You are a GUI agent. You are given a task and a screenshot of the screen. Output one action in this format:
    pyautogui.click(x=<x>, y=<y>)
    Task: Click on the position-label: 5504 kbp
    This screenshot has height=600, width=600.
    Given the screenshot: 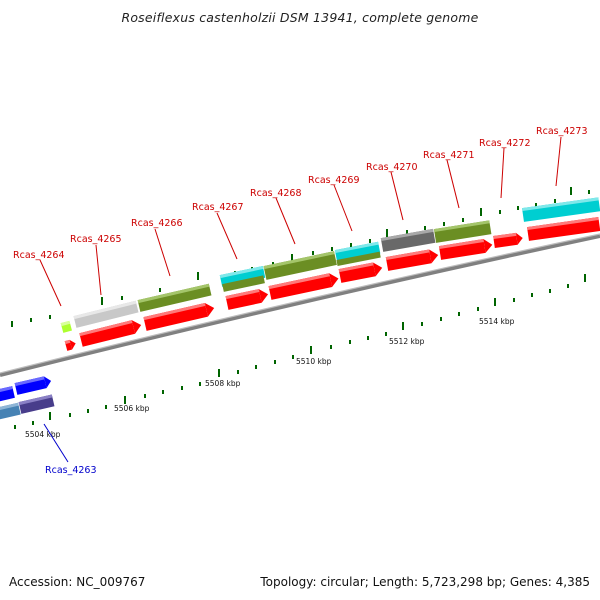 What is the action you would take?
    pyautogui.click(x=43, y=434)
    